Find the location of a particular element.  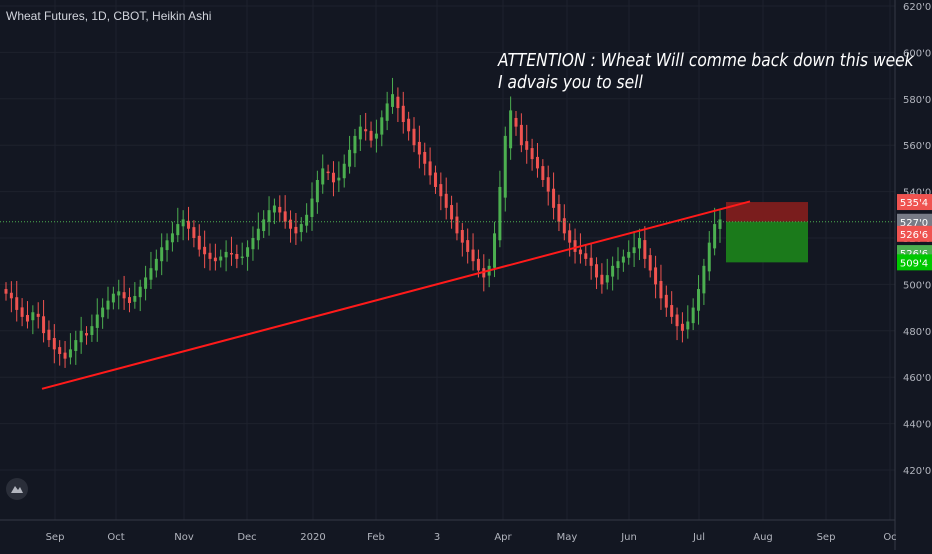

price-tick-label: 460'0 is located at coordinates (917, 378).